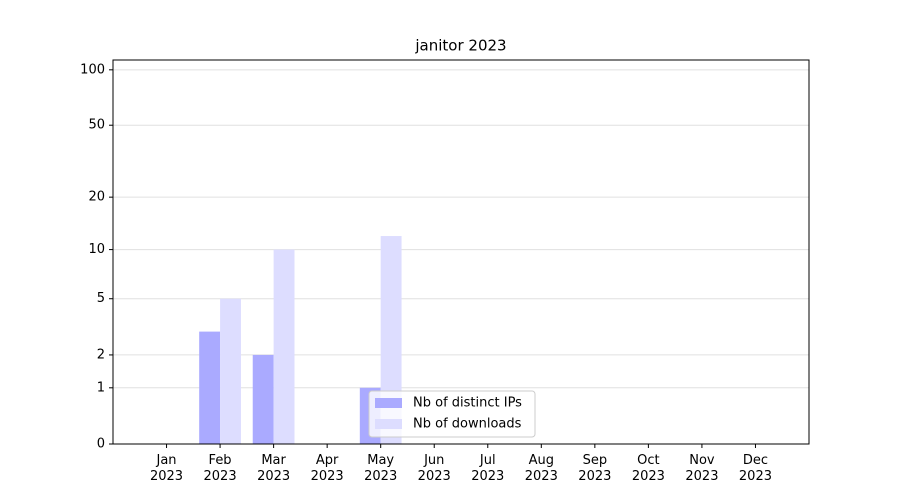 The width and height of the screenshot is (900, 500). I want to click on x-tick-label: Mar 2023, so click(274, 468).